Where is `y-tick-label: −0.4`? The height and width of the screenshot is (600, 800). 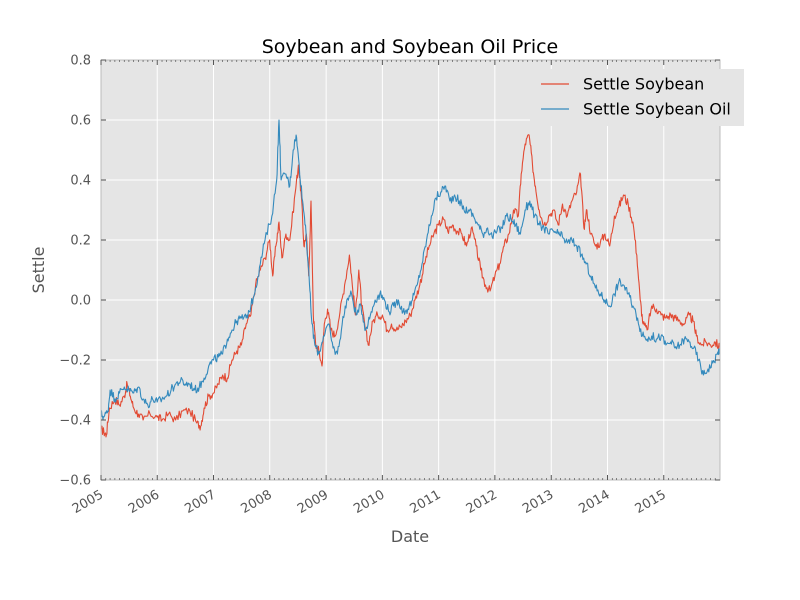 y-tick-label: −0.4 is located at coordinates (75, 421).